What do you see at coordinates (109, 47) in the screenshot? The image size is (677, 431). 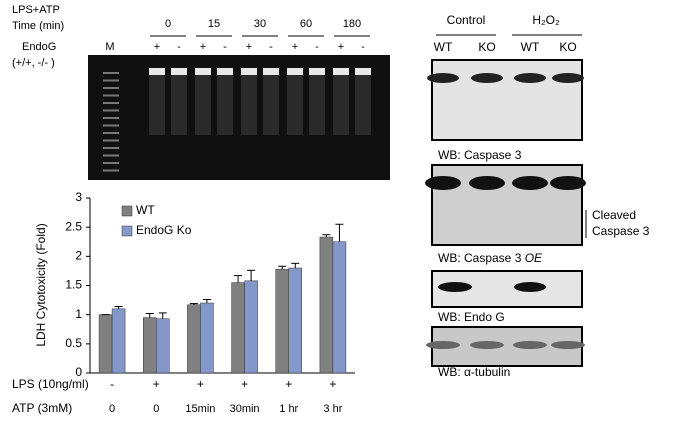 I see `gel-marker: M` at bounding box center [109, 47].